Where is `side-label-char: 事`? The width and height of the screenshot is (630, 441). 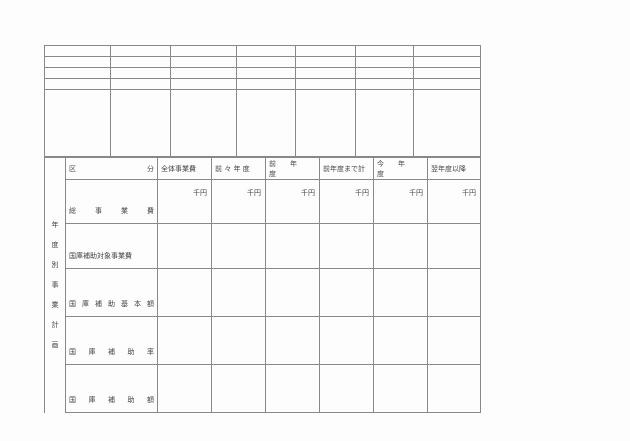 side-label-char: 事 is located at coordinates (55, 285).